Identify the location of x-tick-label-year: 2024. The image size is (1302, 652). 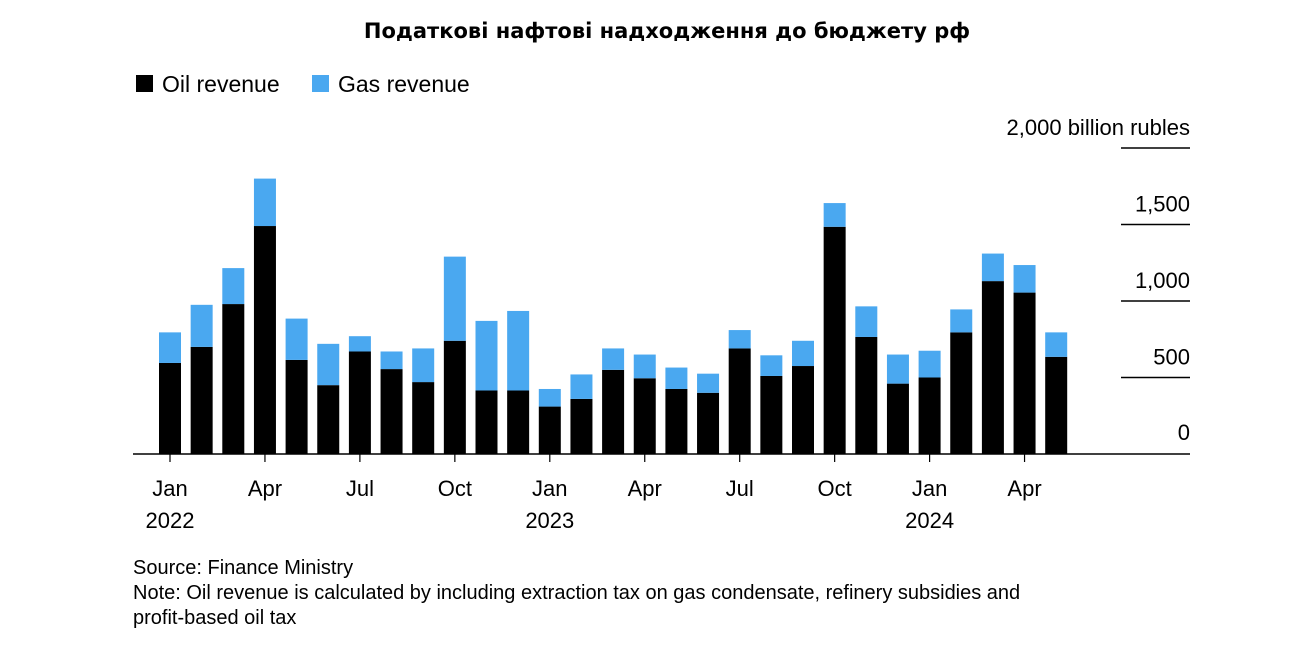
(929, 520).